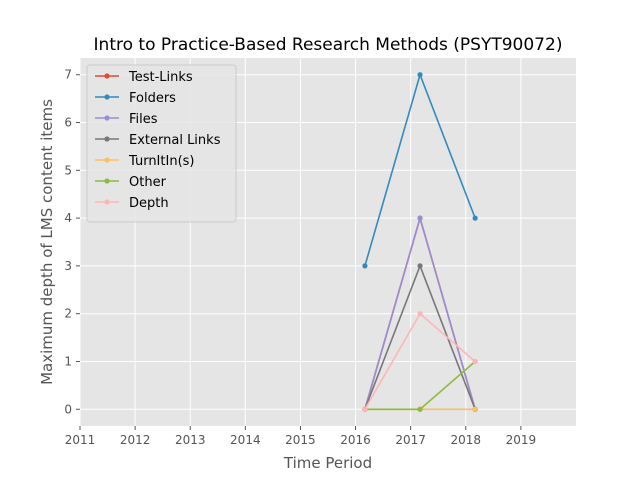 This screenshot has width=640, height=480. What do you see at coordinates (68, 170) in the screenshot?
I see `y-tick-label: 5` at bounding box center [68, 170].